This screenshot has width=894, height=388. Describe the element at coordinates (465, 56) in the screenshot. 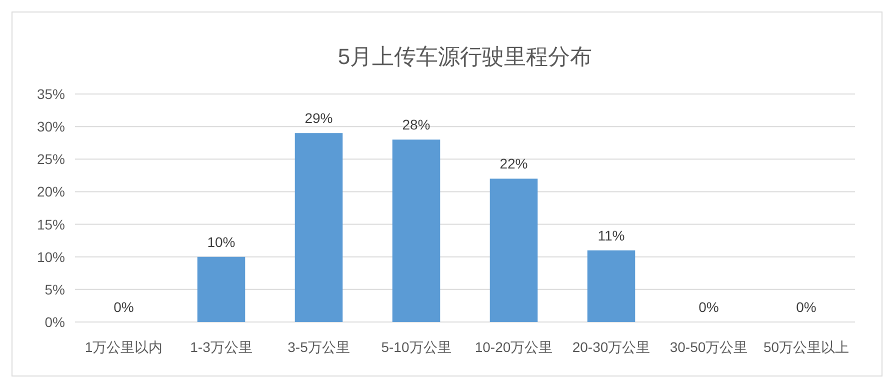

I see `title: 5月上传车源行驶里程分布` at that location.